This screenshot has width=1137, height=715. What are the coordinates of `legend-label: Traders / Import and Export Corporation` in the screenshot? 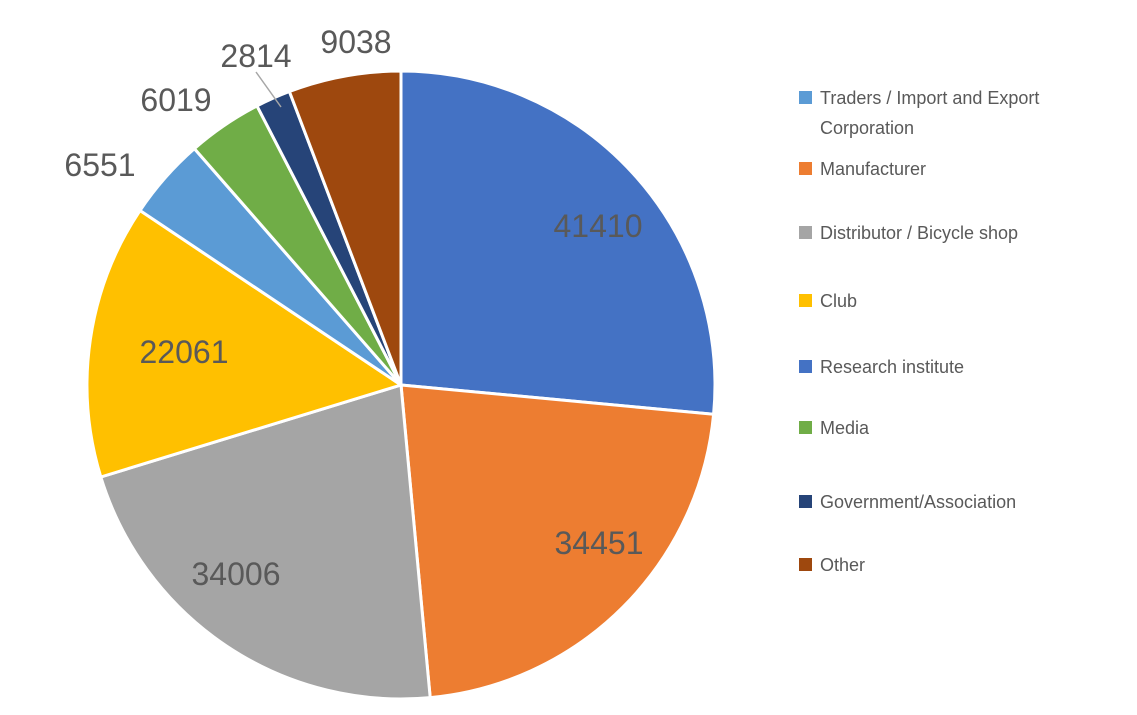 It's located at (930, 113).